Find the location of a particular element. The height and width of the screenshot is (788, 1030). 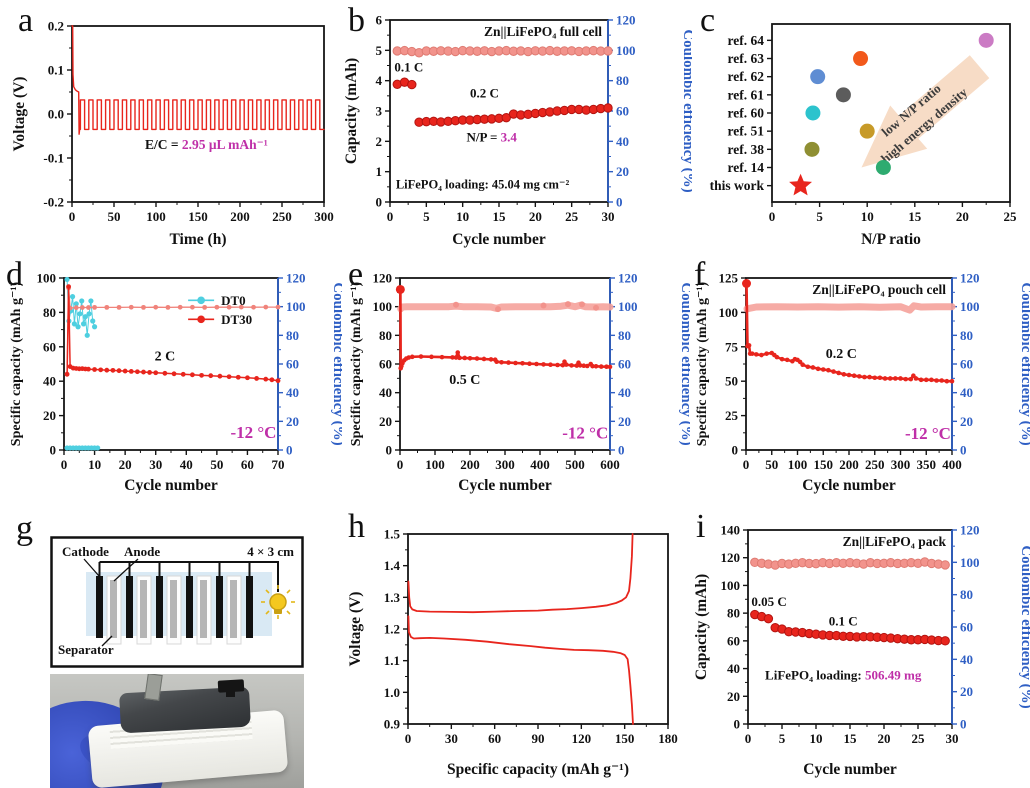

svg-text: 1.3 is located at coordinates (392, 597).